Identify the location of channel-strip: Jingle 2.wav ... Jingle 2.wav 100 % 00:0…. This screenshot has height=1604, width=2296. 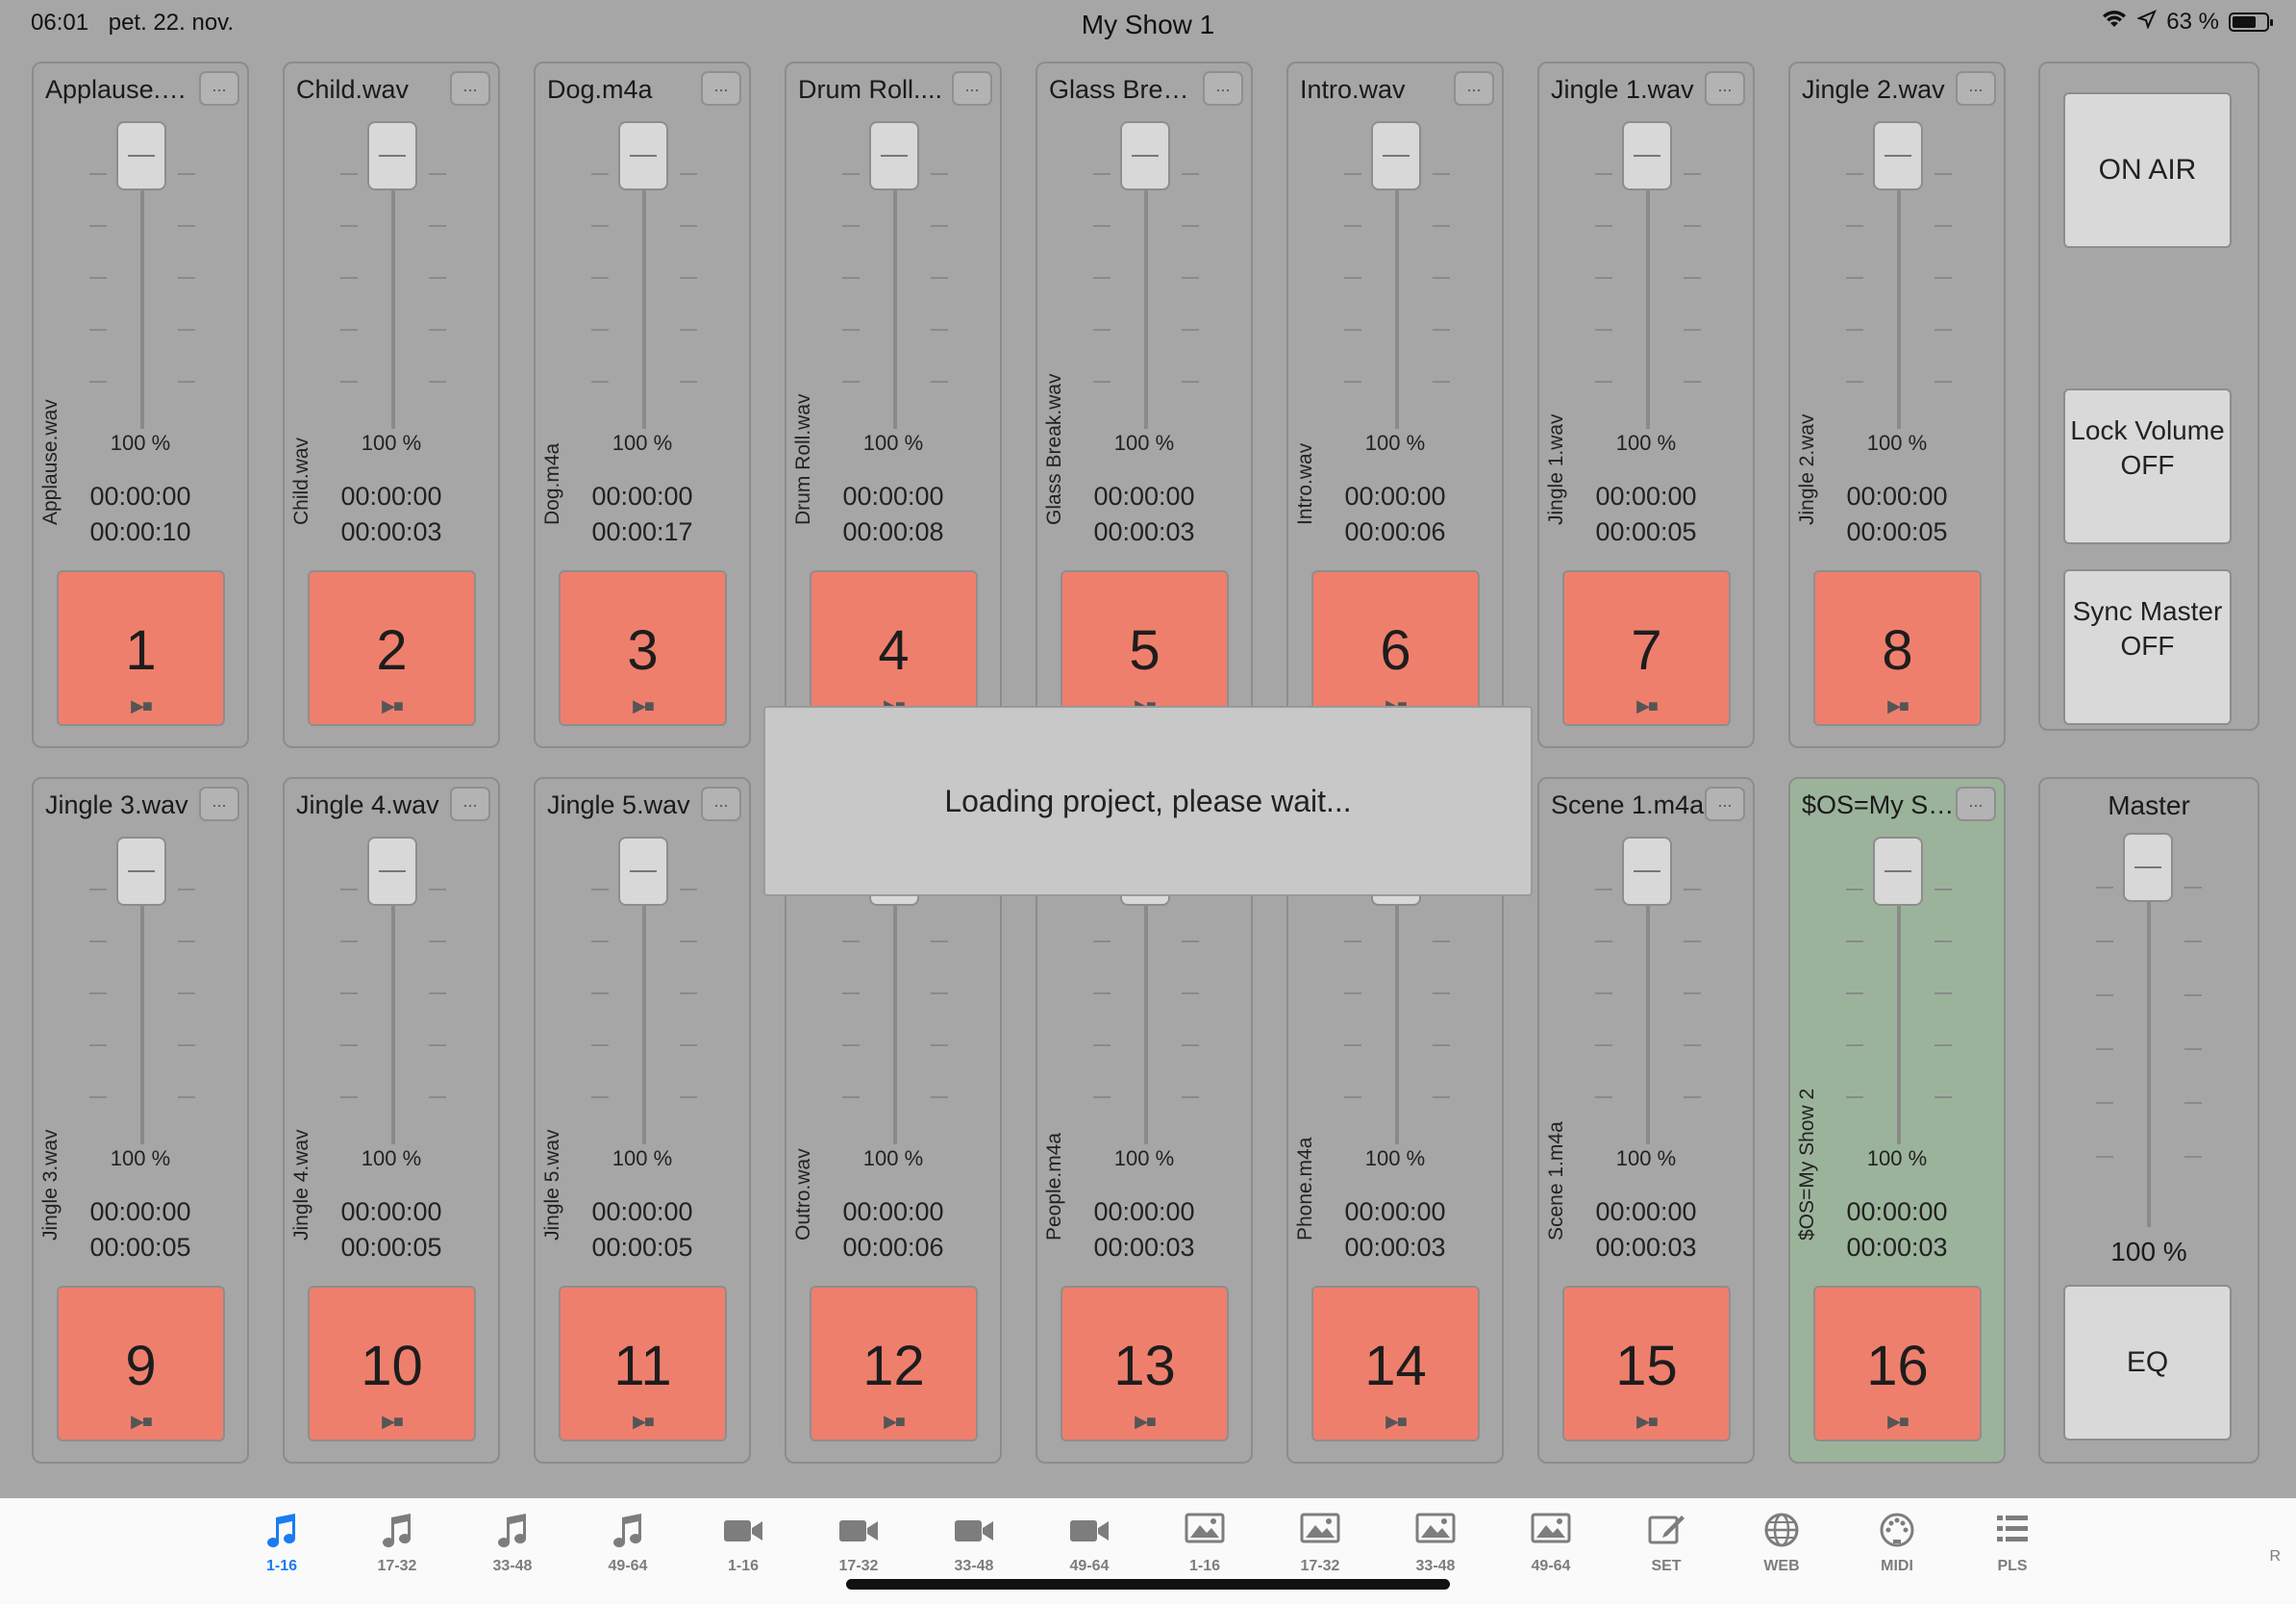
(1897, 405).